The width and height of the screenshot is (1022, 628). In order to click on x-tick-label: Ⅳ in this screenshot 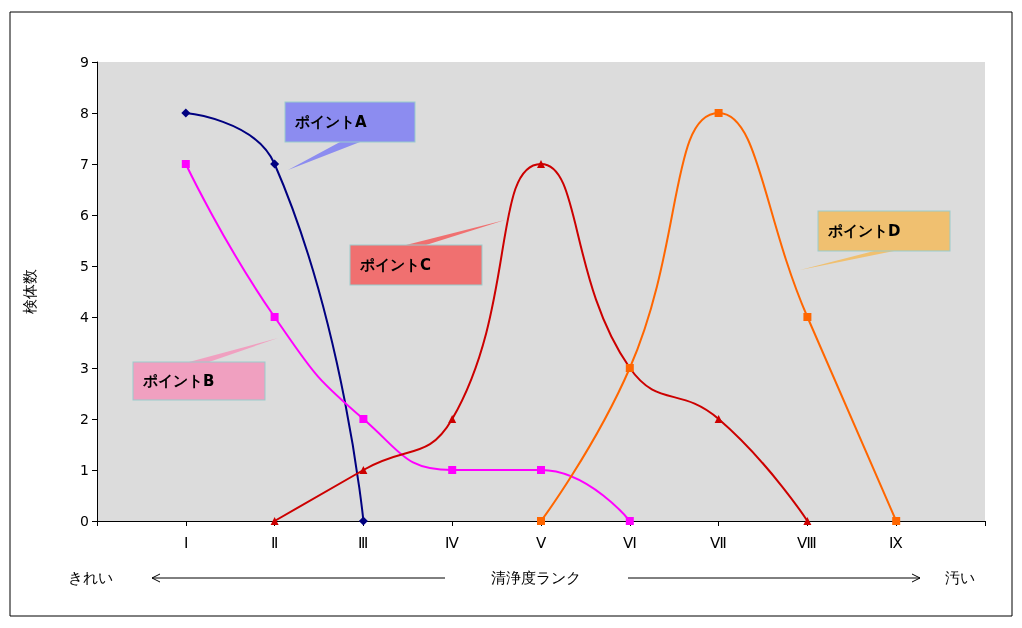, I will do `click(452, 542)`.